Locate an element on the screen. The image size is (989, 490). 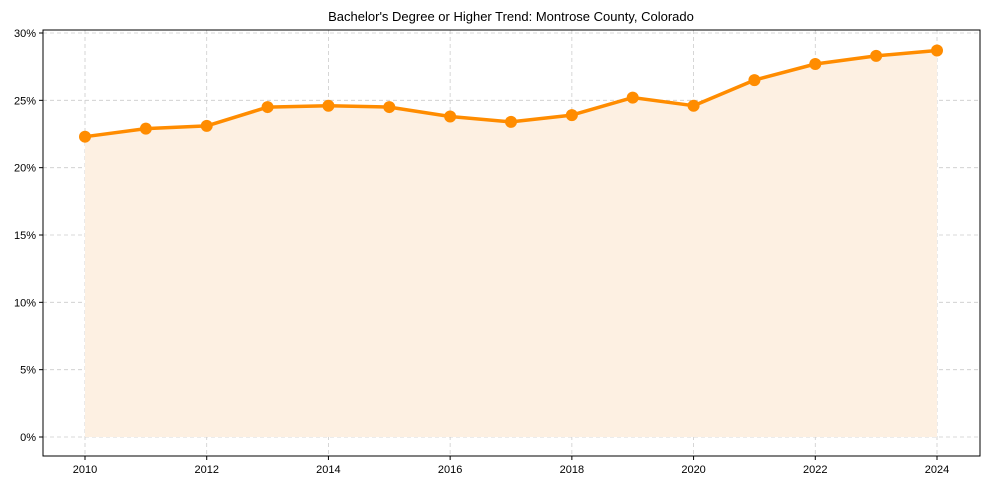
y-tick-label: 30% is located at coordinates (25, 34).